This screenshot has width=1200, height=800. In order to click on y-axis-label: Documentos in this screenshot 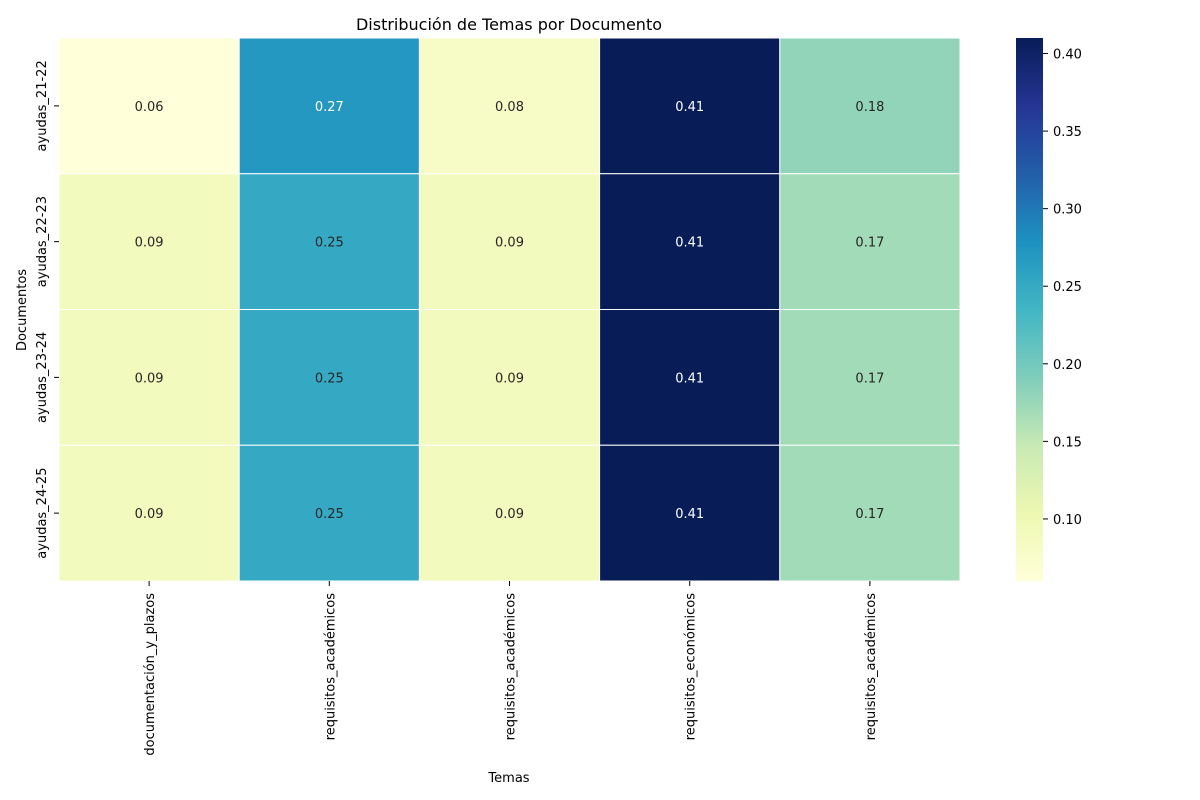, I will do `click(22, 310)`.